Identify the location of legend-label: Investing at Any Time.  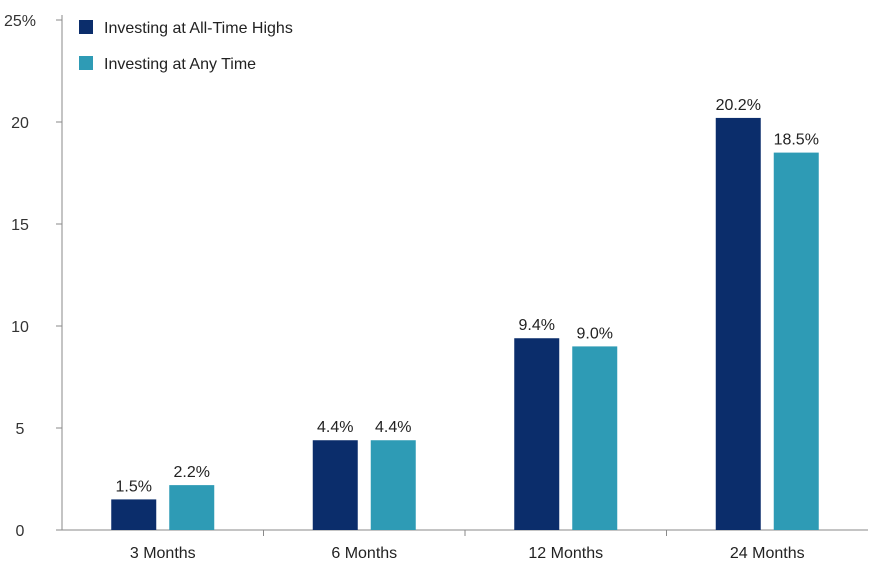
(180, 64).